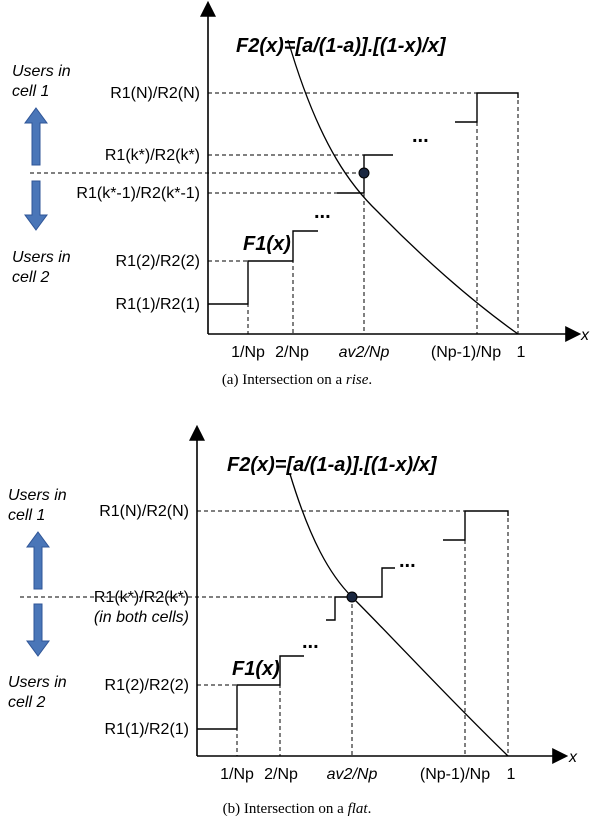 The height and width of the screenshot is (840, 594). Describe the element at coordinates (155, 93) in the screenshot. I see `panel-a-ylabel-rN: R1(N)/R2(N)` at that location.